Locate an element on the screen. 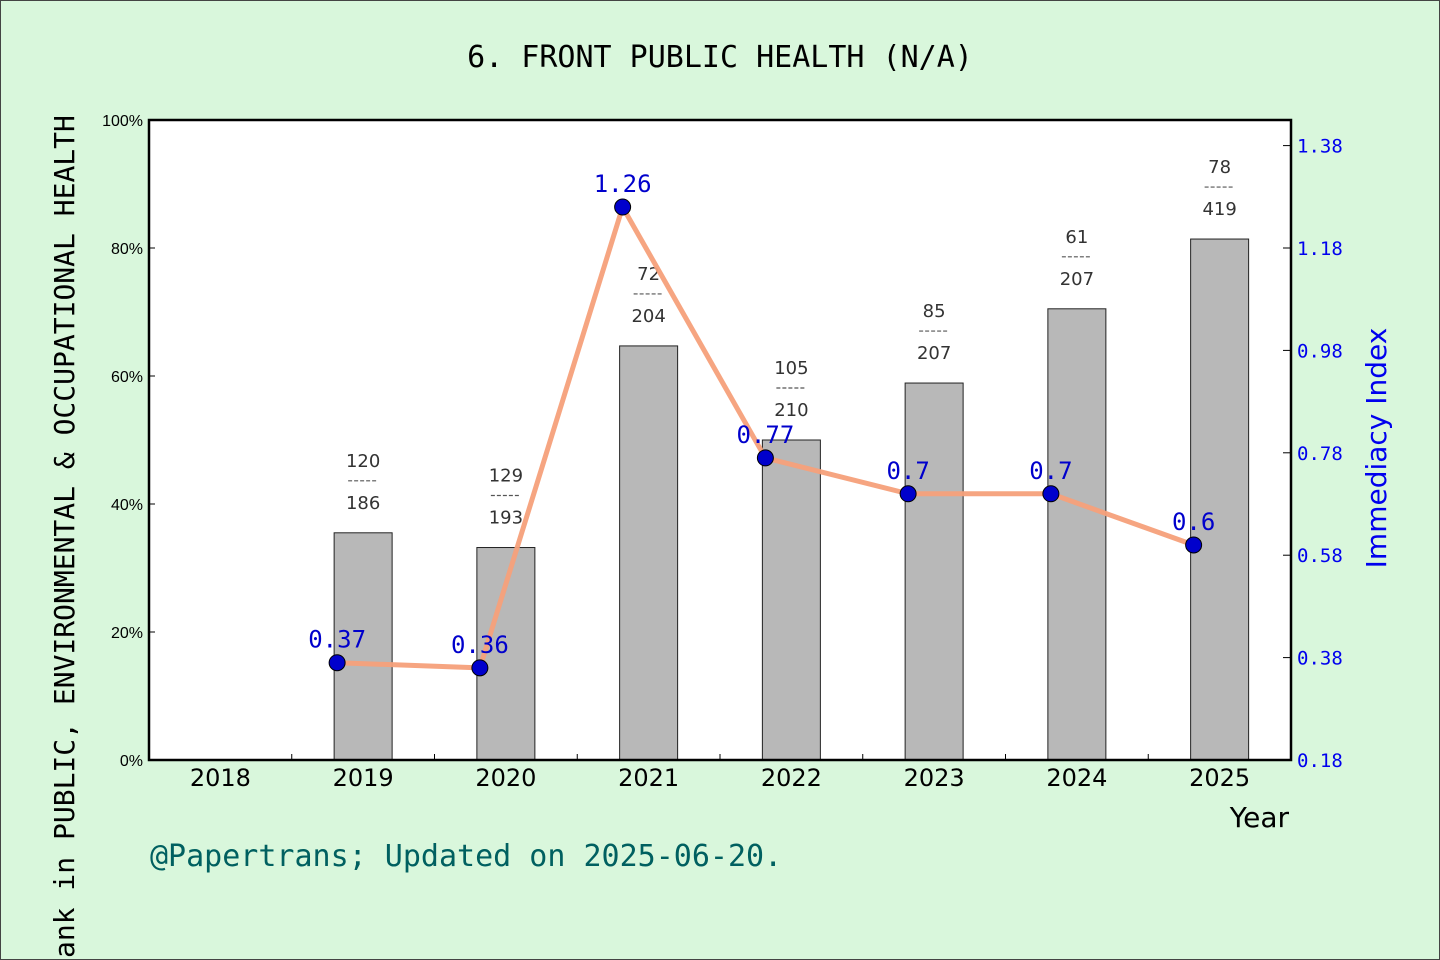 This screenshot has width=1440, height=960. bar-rank-label: 78 is located at coordinates (1219, 167).